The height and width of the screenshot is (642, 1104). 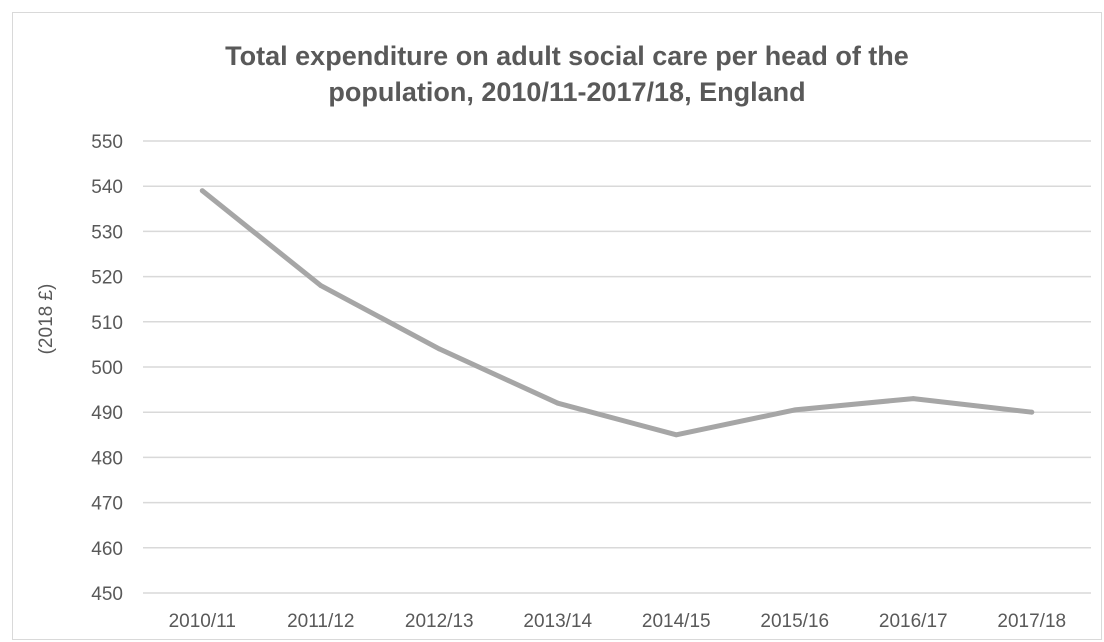 What do you see at coordinates (107, 504) in the screenshot?
I see `y-tick-label: 470` at bounding box center [107, 504].